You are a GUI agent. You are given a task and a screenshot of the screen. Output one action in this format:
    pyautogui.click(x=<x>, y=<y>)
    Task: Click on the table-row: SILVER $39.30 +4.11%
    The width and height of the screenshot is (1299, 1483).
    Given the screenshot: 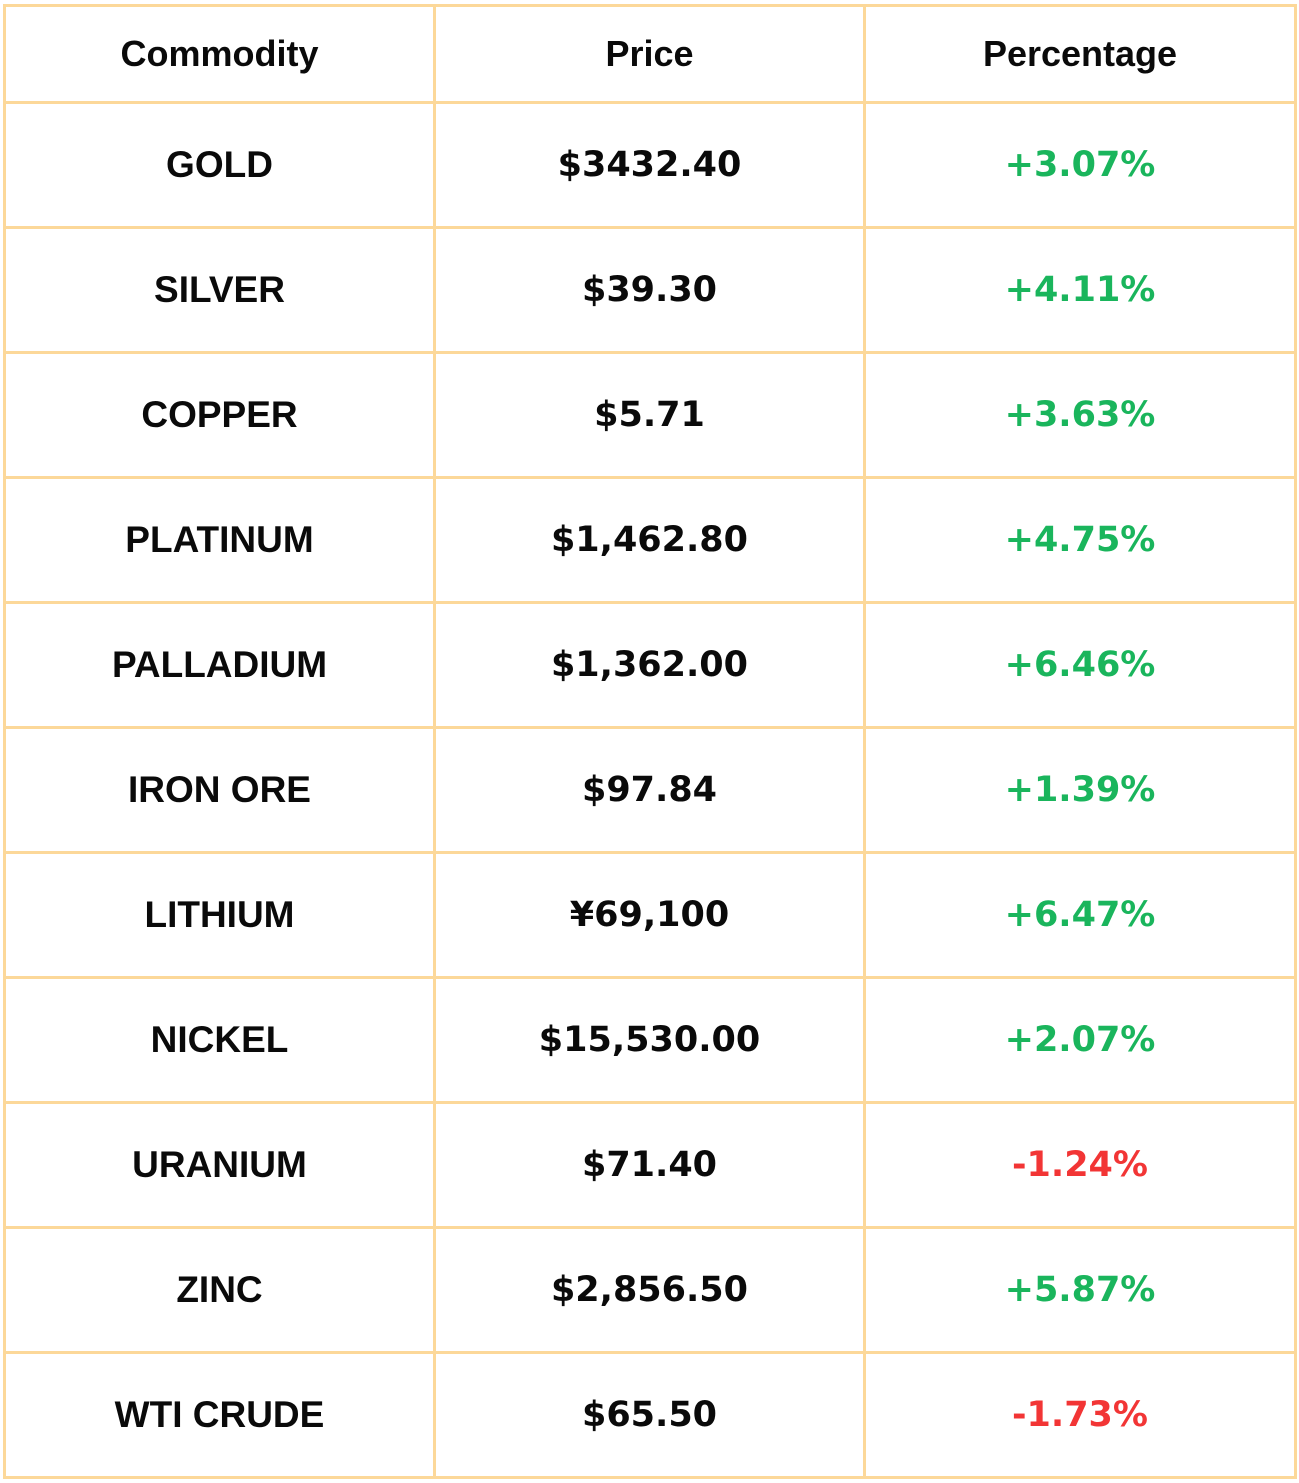 What is the action you would take?
    pyautogui.click(x=650, y=290)
    